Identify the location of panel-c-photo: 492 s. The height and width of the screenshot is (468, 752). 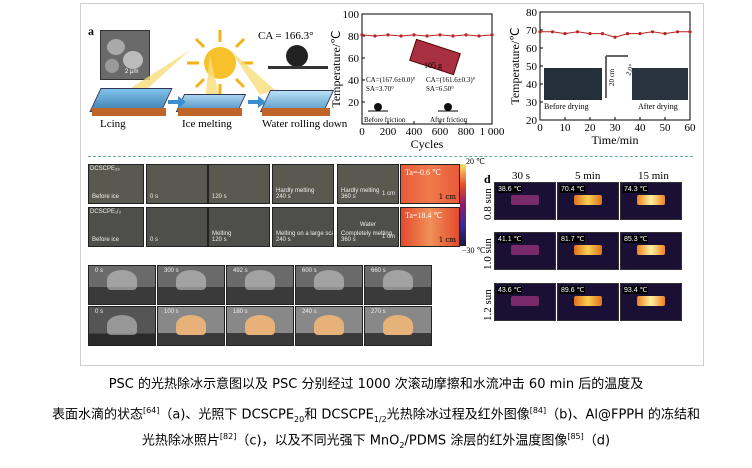
(260, 285).